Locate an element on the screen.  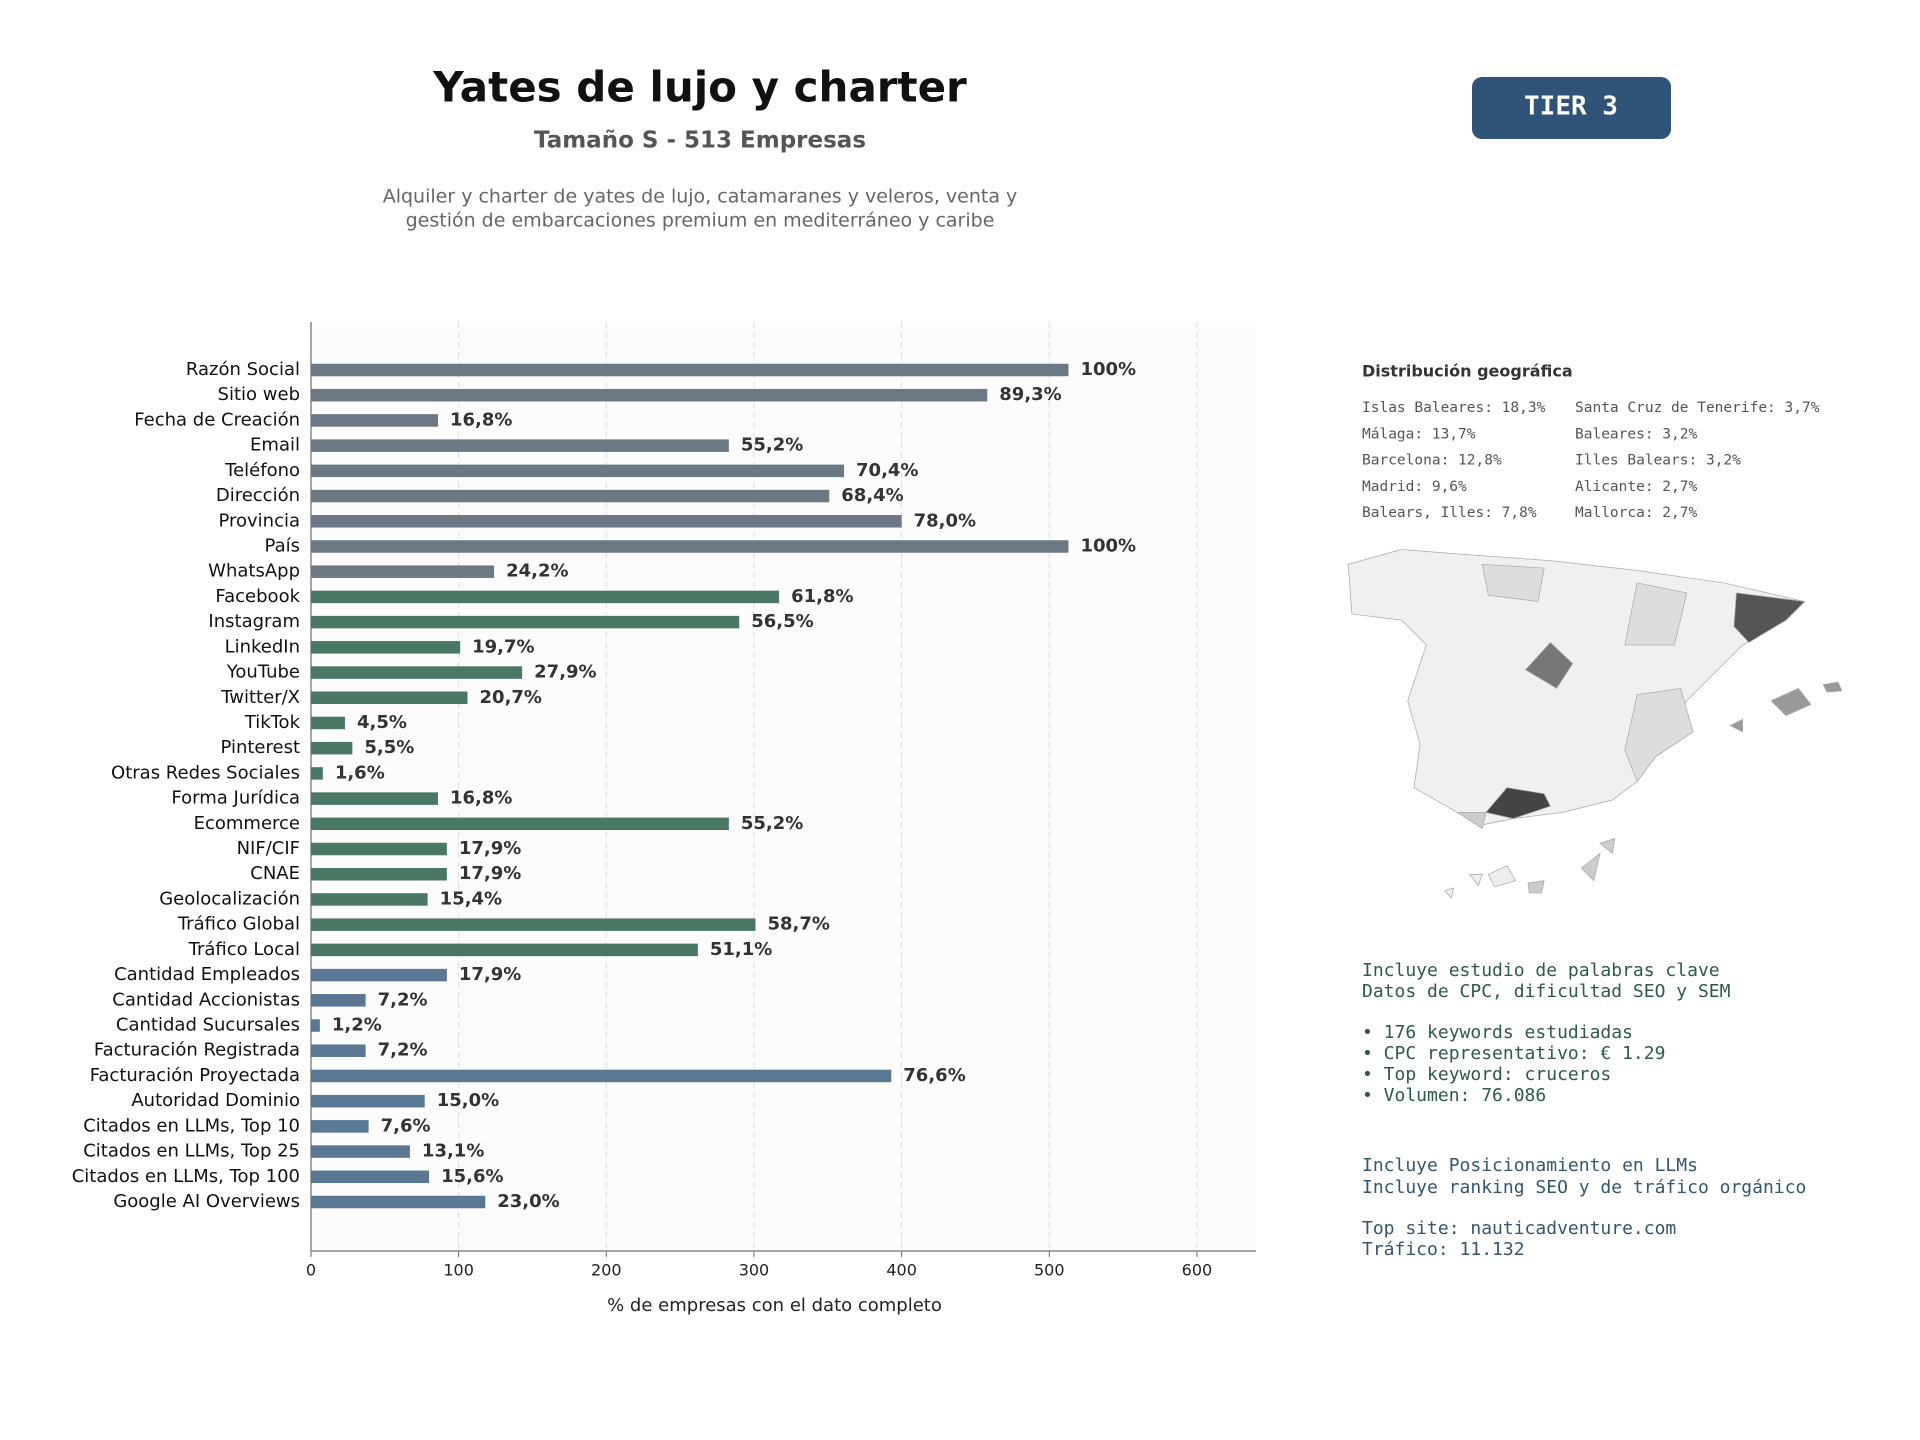
value-label: 68,4% is located at coordinates (872, 495).